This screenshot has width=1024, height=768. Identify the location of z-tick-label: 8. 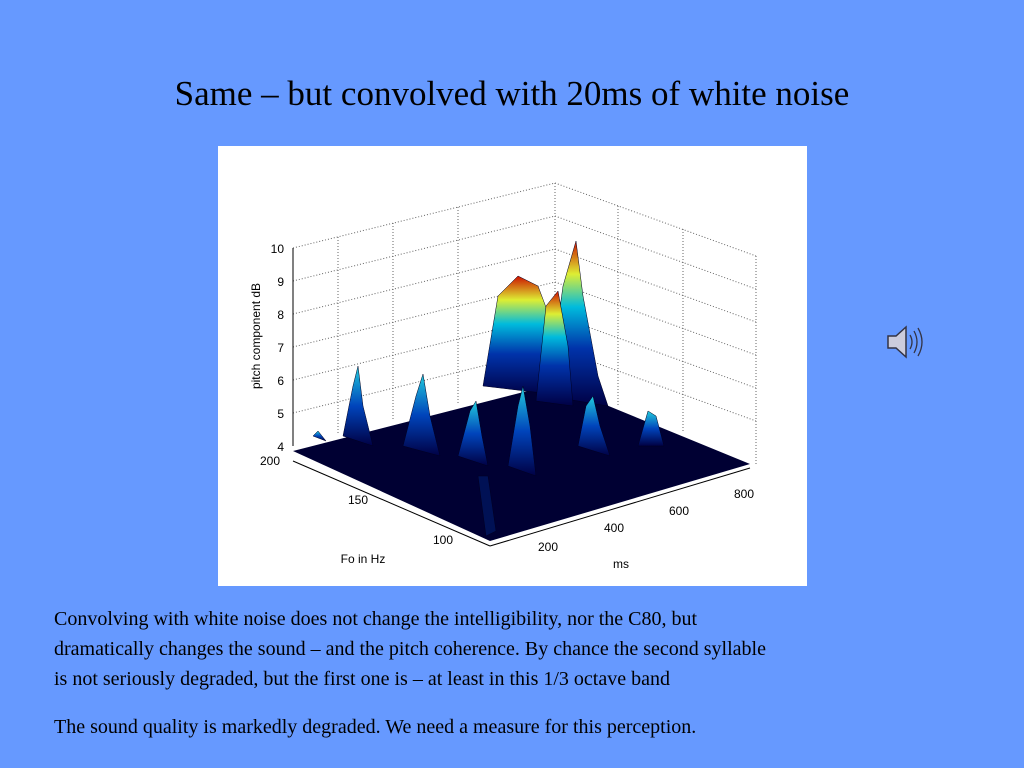
(280, 315).